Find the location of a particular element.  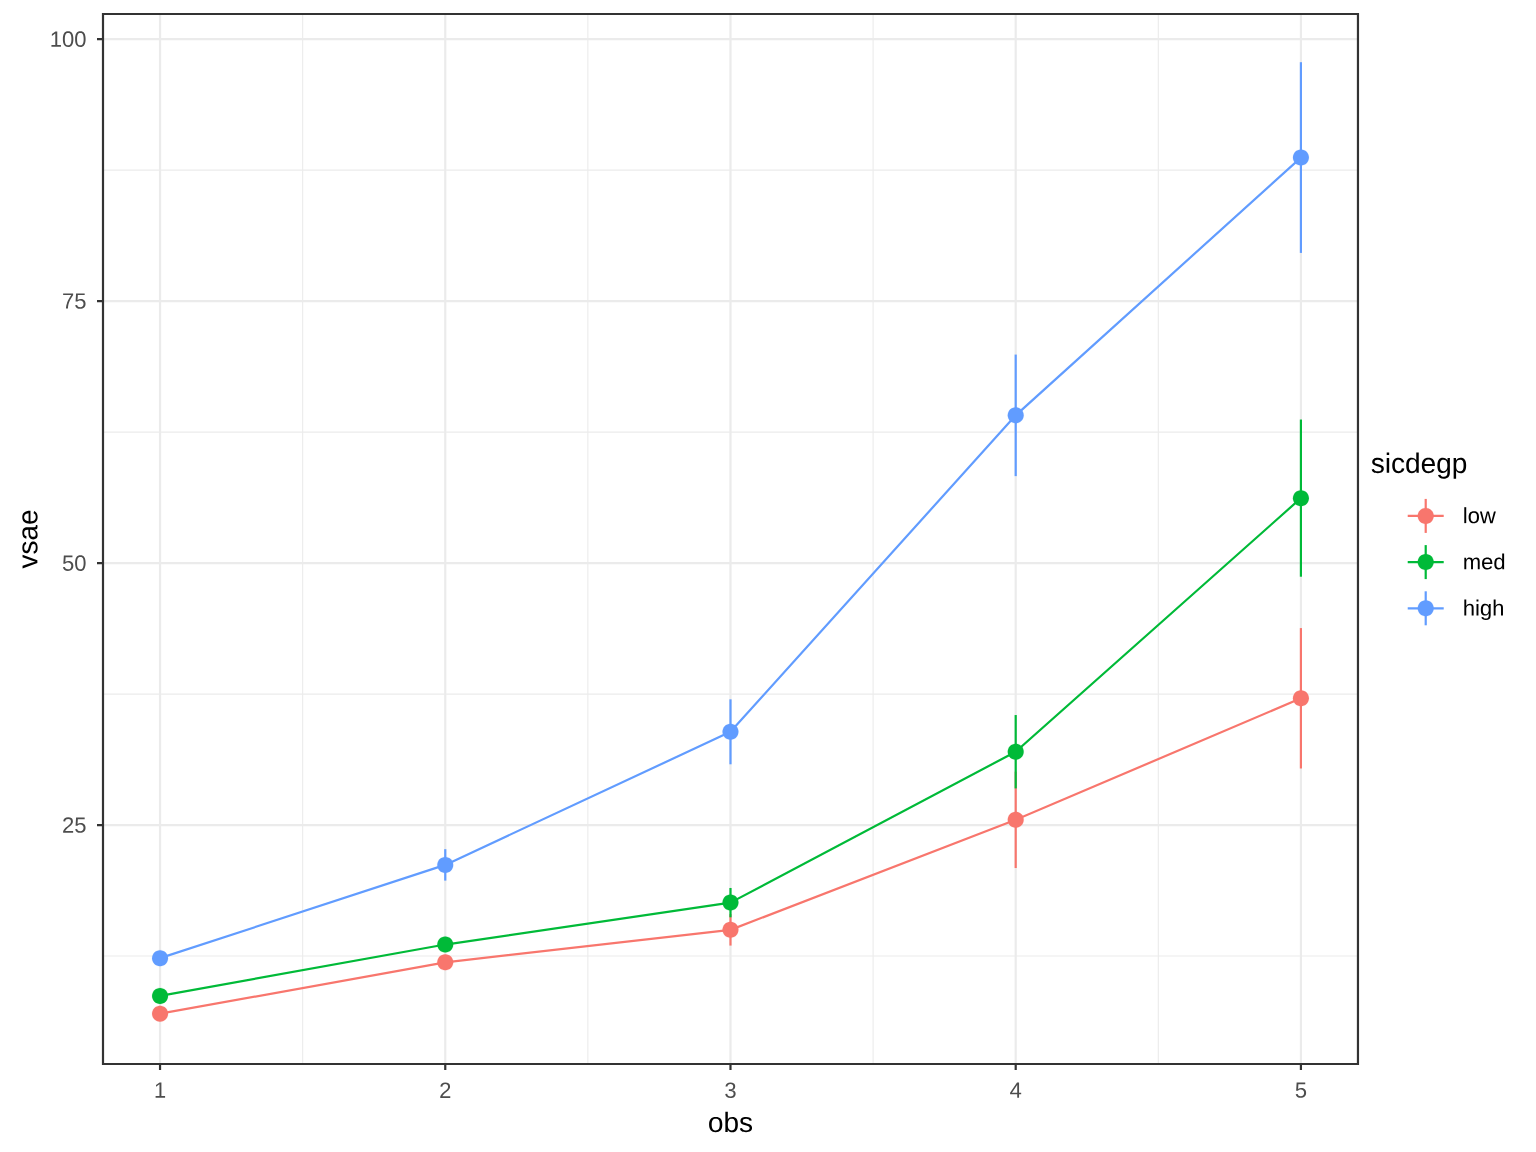

y-axis-title: vsae is located at coordinates (30, 539).